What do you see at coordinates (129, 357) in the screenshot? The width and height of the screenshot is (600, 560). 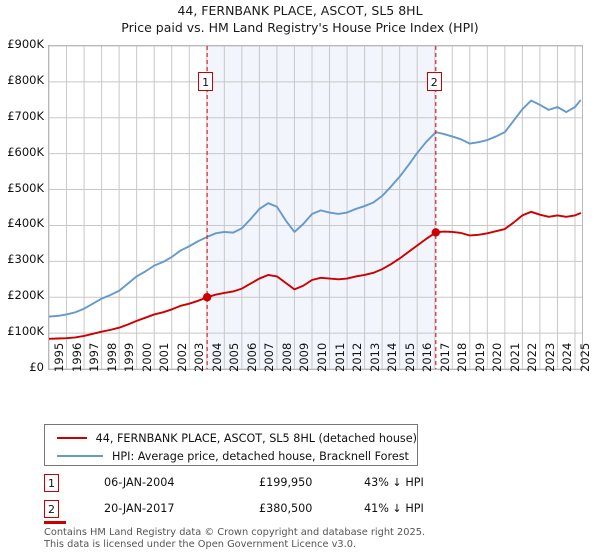 I see `x-axis-tick-label: 1999` at bounding box center [129, 357].